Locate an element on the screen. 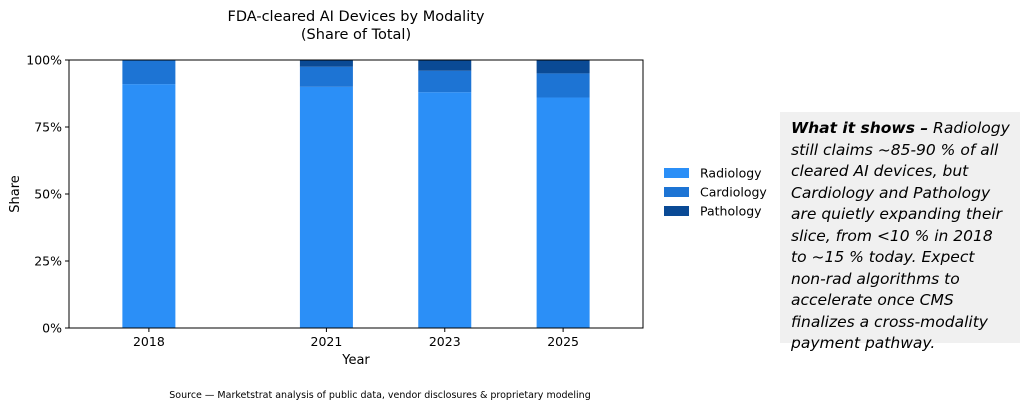  bar-cardiology-2023 is located at coordinates (445, 81).